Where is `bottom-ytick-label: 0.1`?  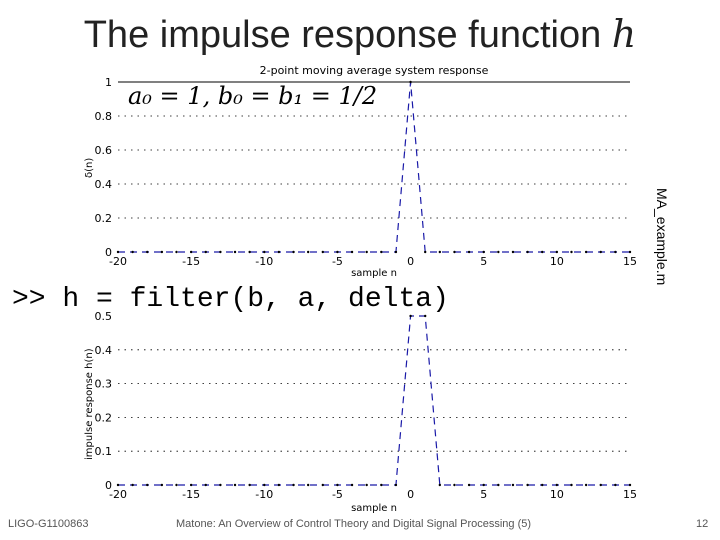 bottom-ytick-label: 0.1 is located at coordinates (104, 451).